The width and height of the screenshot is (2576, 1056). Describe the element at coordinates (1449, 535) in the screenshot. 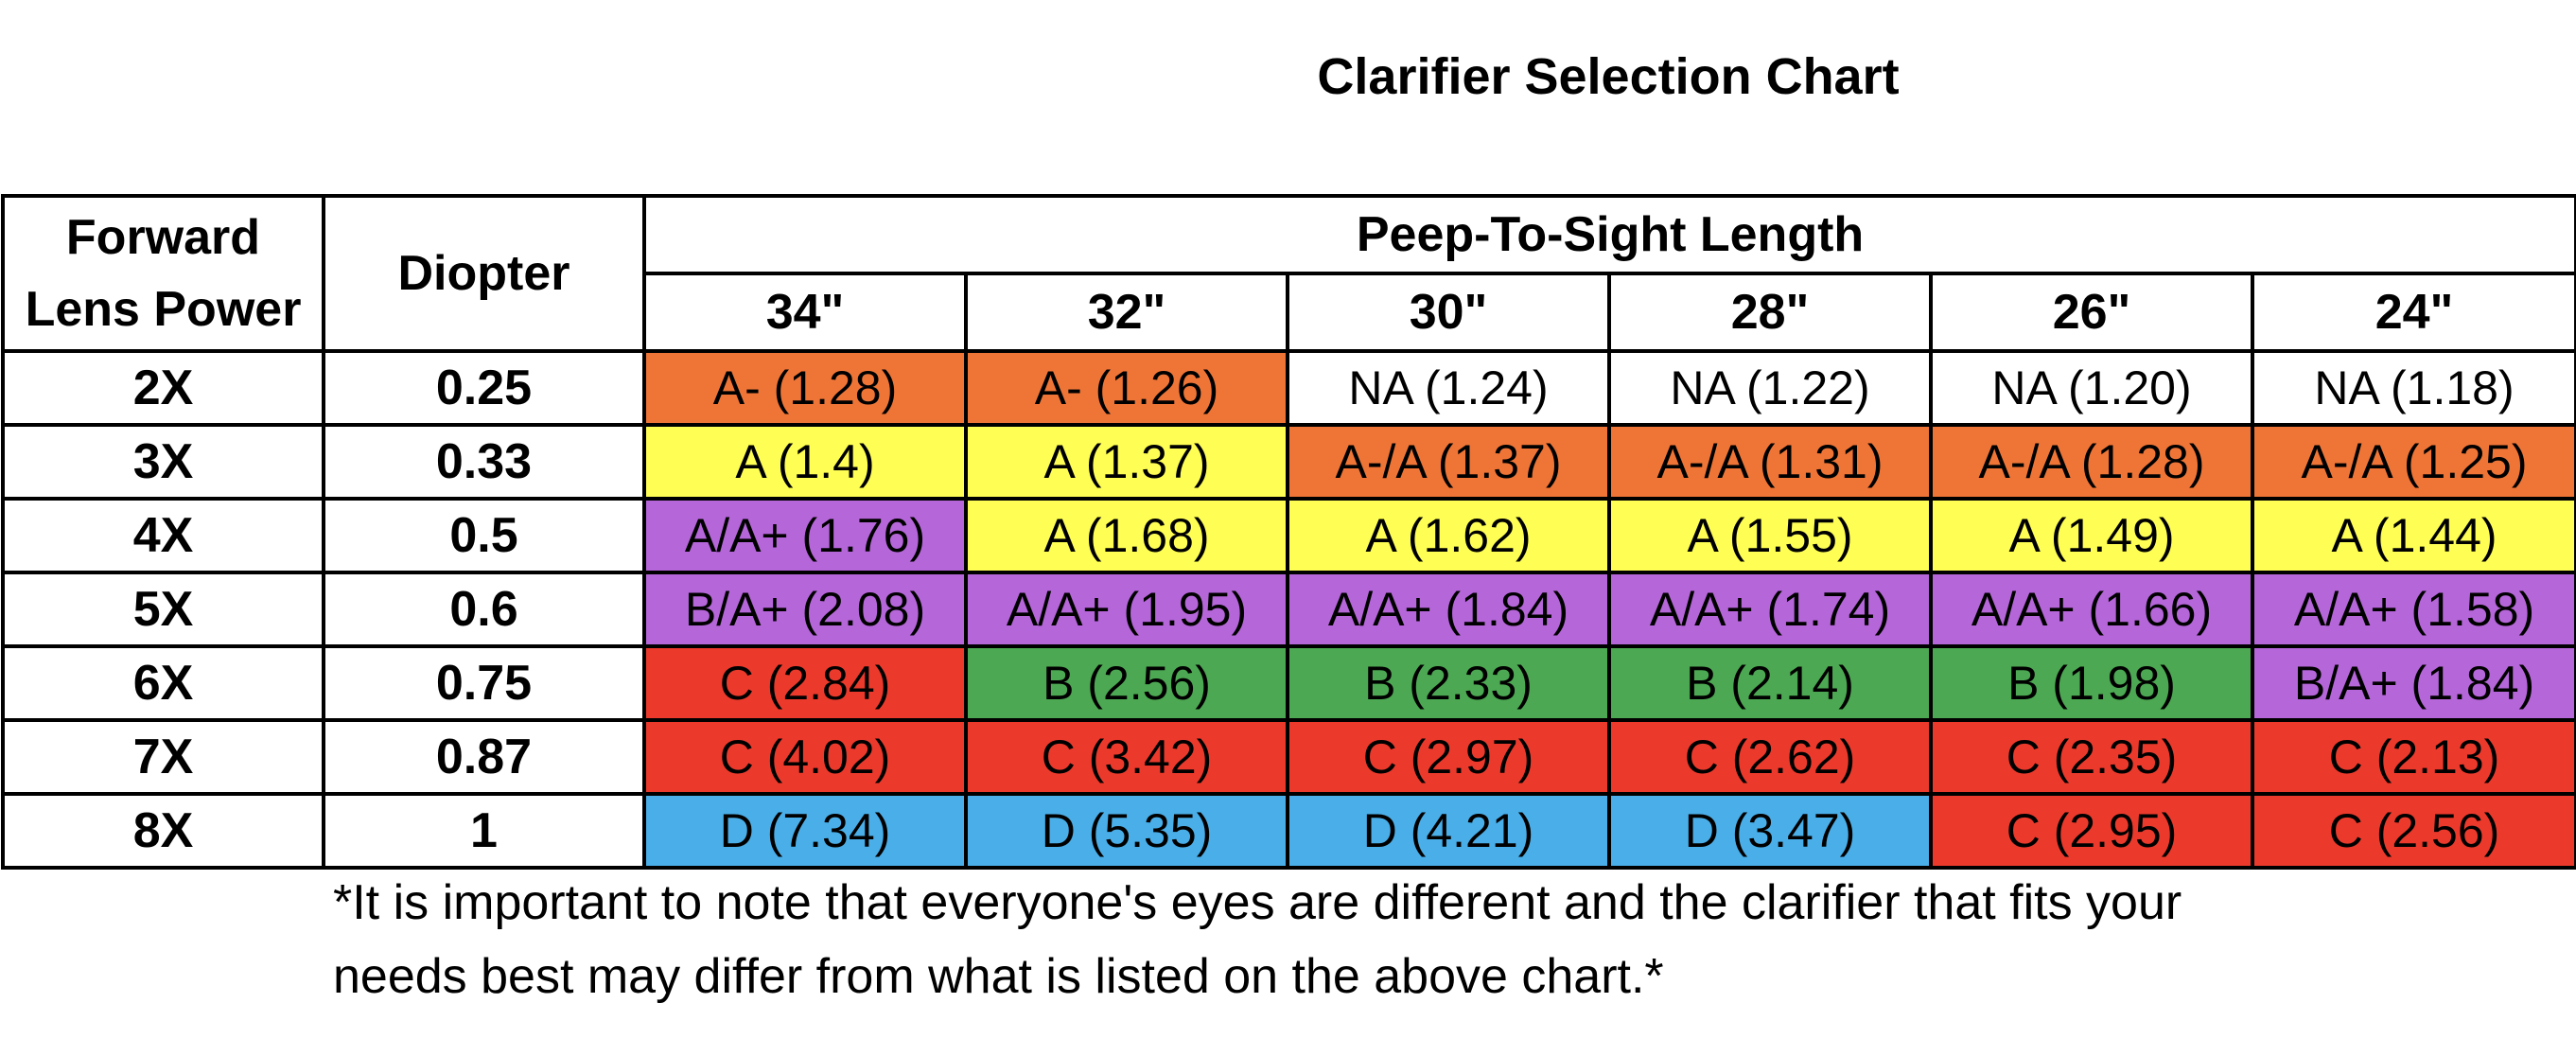

I see `clarifier-cell: A (1.62)` at that location.